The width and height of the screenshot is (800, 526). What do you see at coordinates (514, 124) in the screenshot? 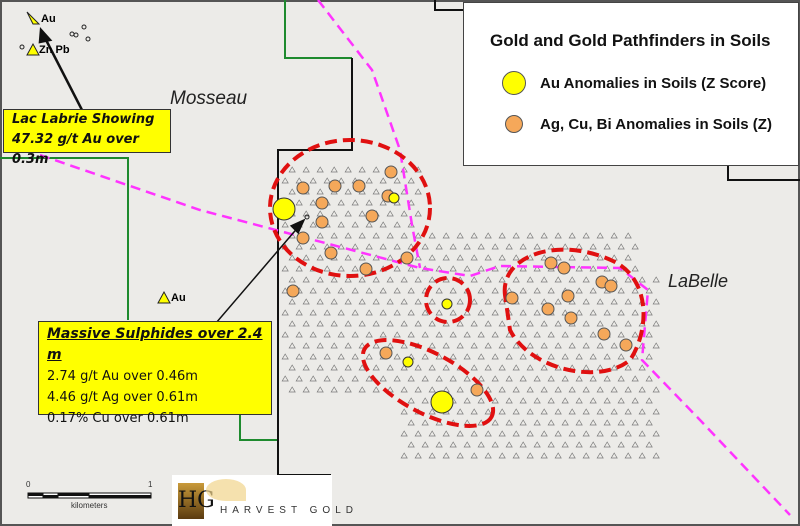
I see `orange-circle-icon` at bounding box center [514, 124].